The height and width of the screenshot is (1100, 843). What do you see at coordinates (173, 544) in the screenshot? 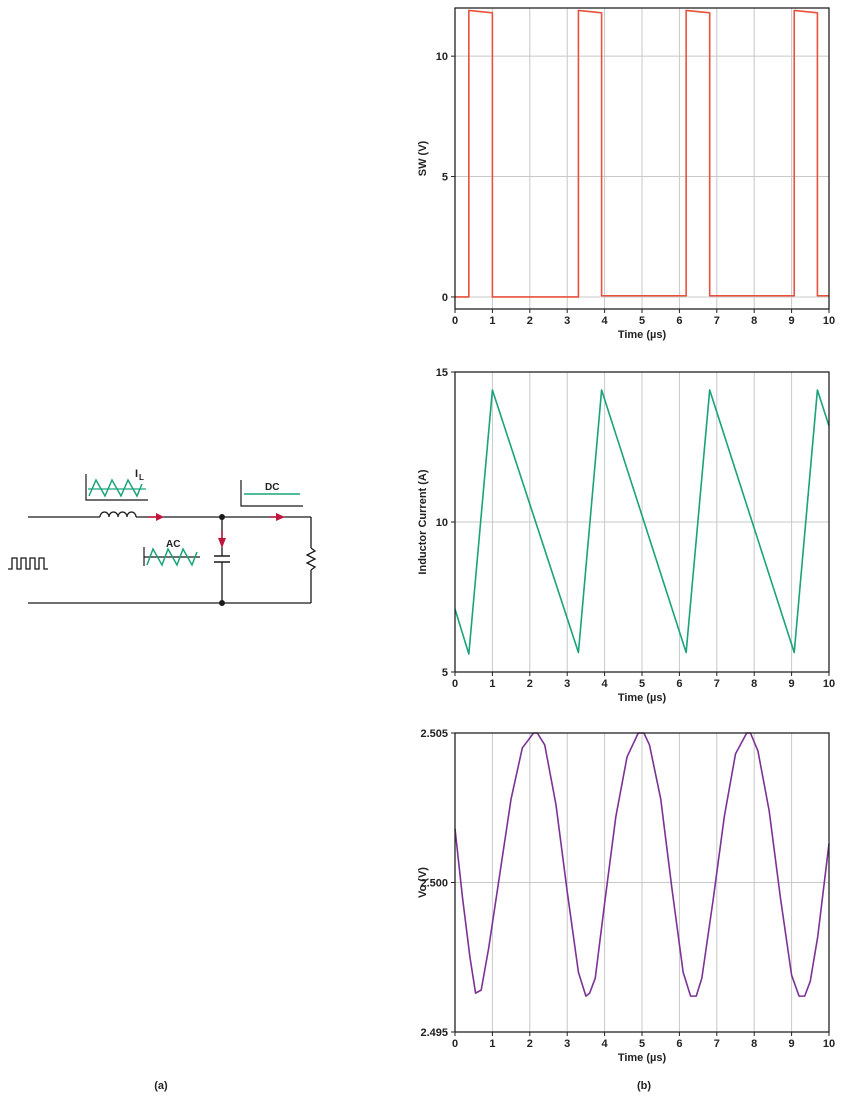
I see `ac-label: AC` at bounding box center [173, 544].